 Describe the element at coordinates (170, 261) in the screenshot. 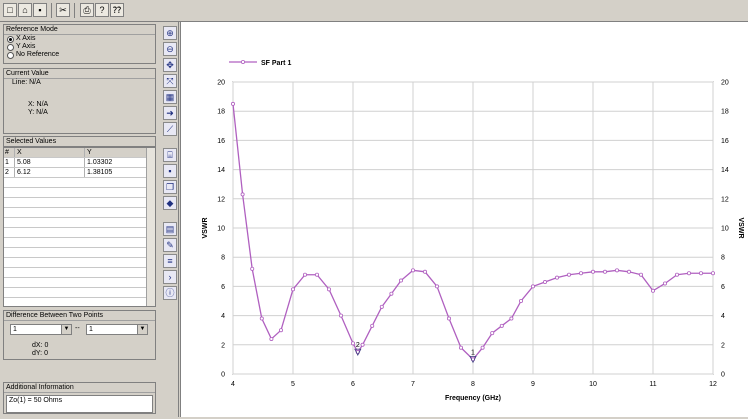

I see `settings-icon: ≡` at that location.